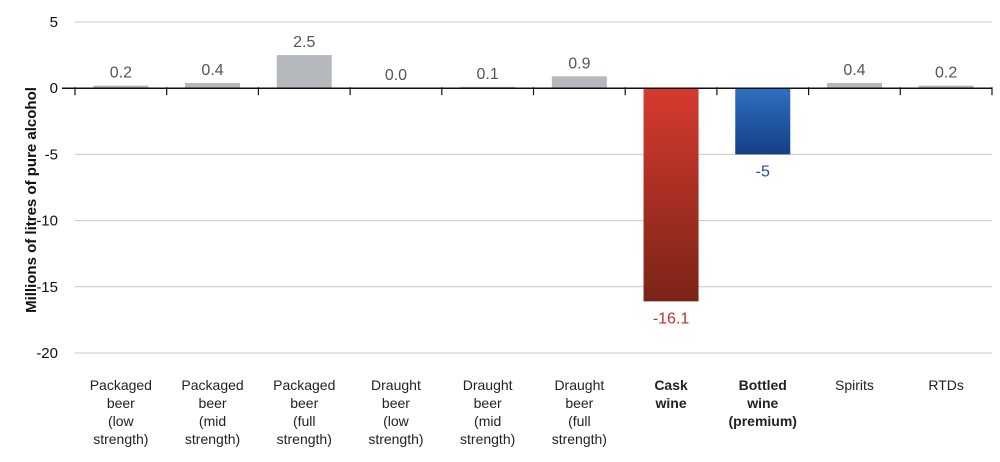 The image size is (1000, 462). I want to click on x-tick-label: Draught beer (mid strength), so click(487, 412).